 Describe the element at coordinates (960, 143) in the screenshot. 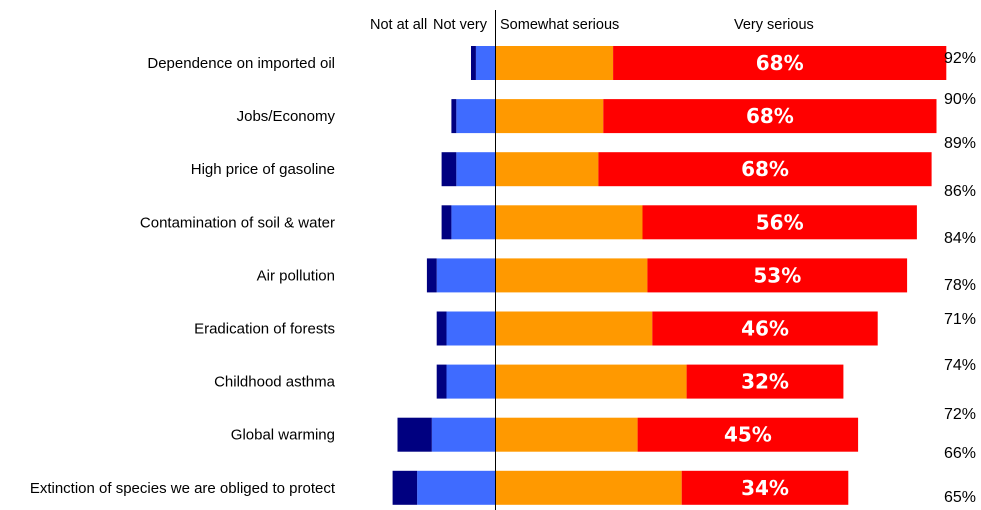

I see `total-label: 89%` at that location.